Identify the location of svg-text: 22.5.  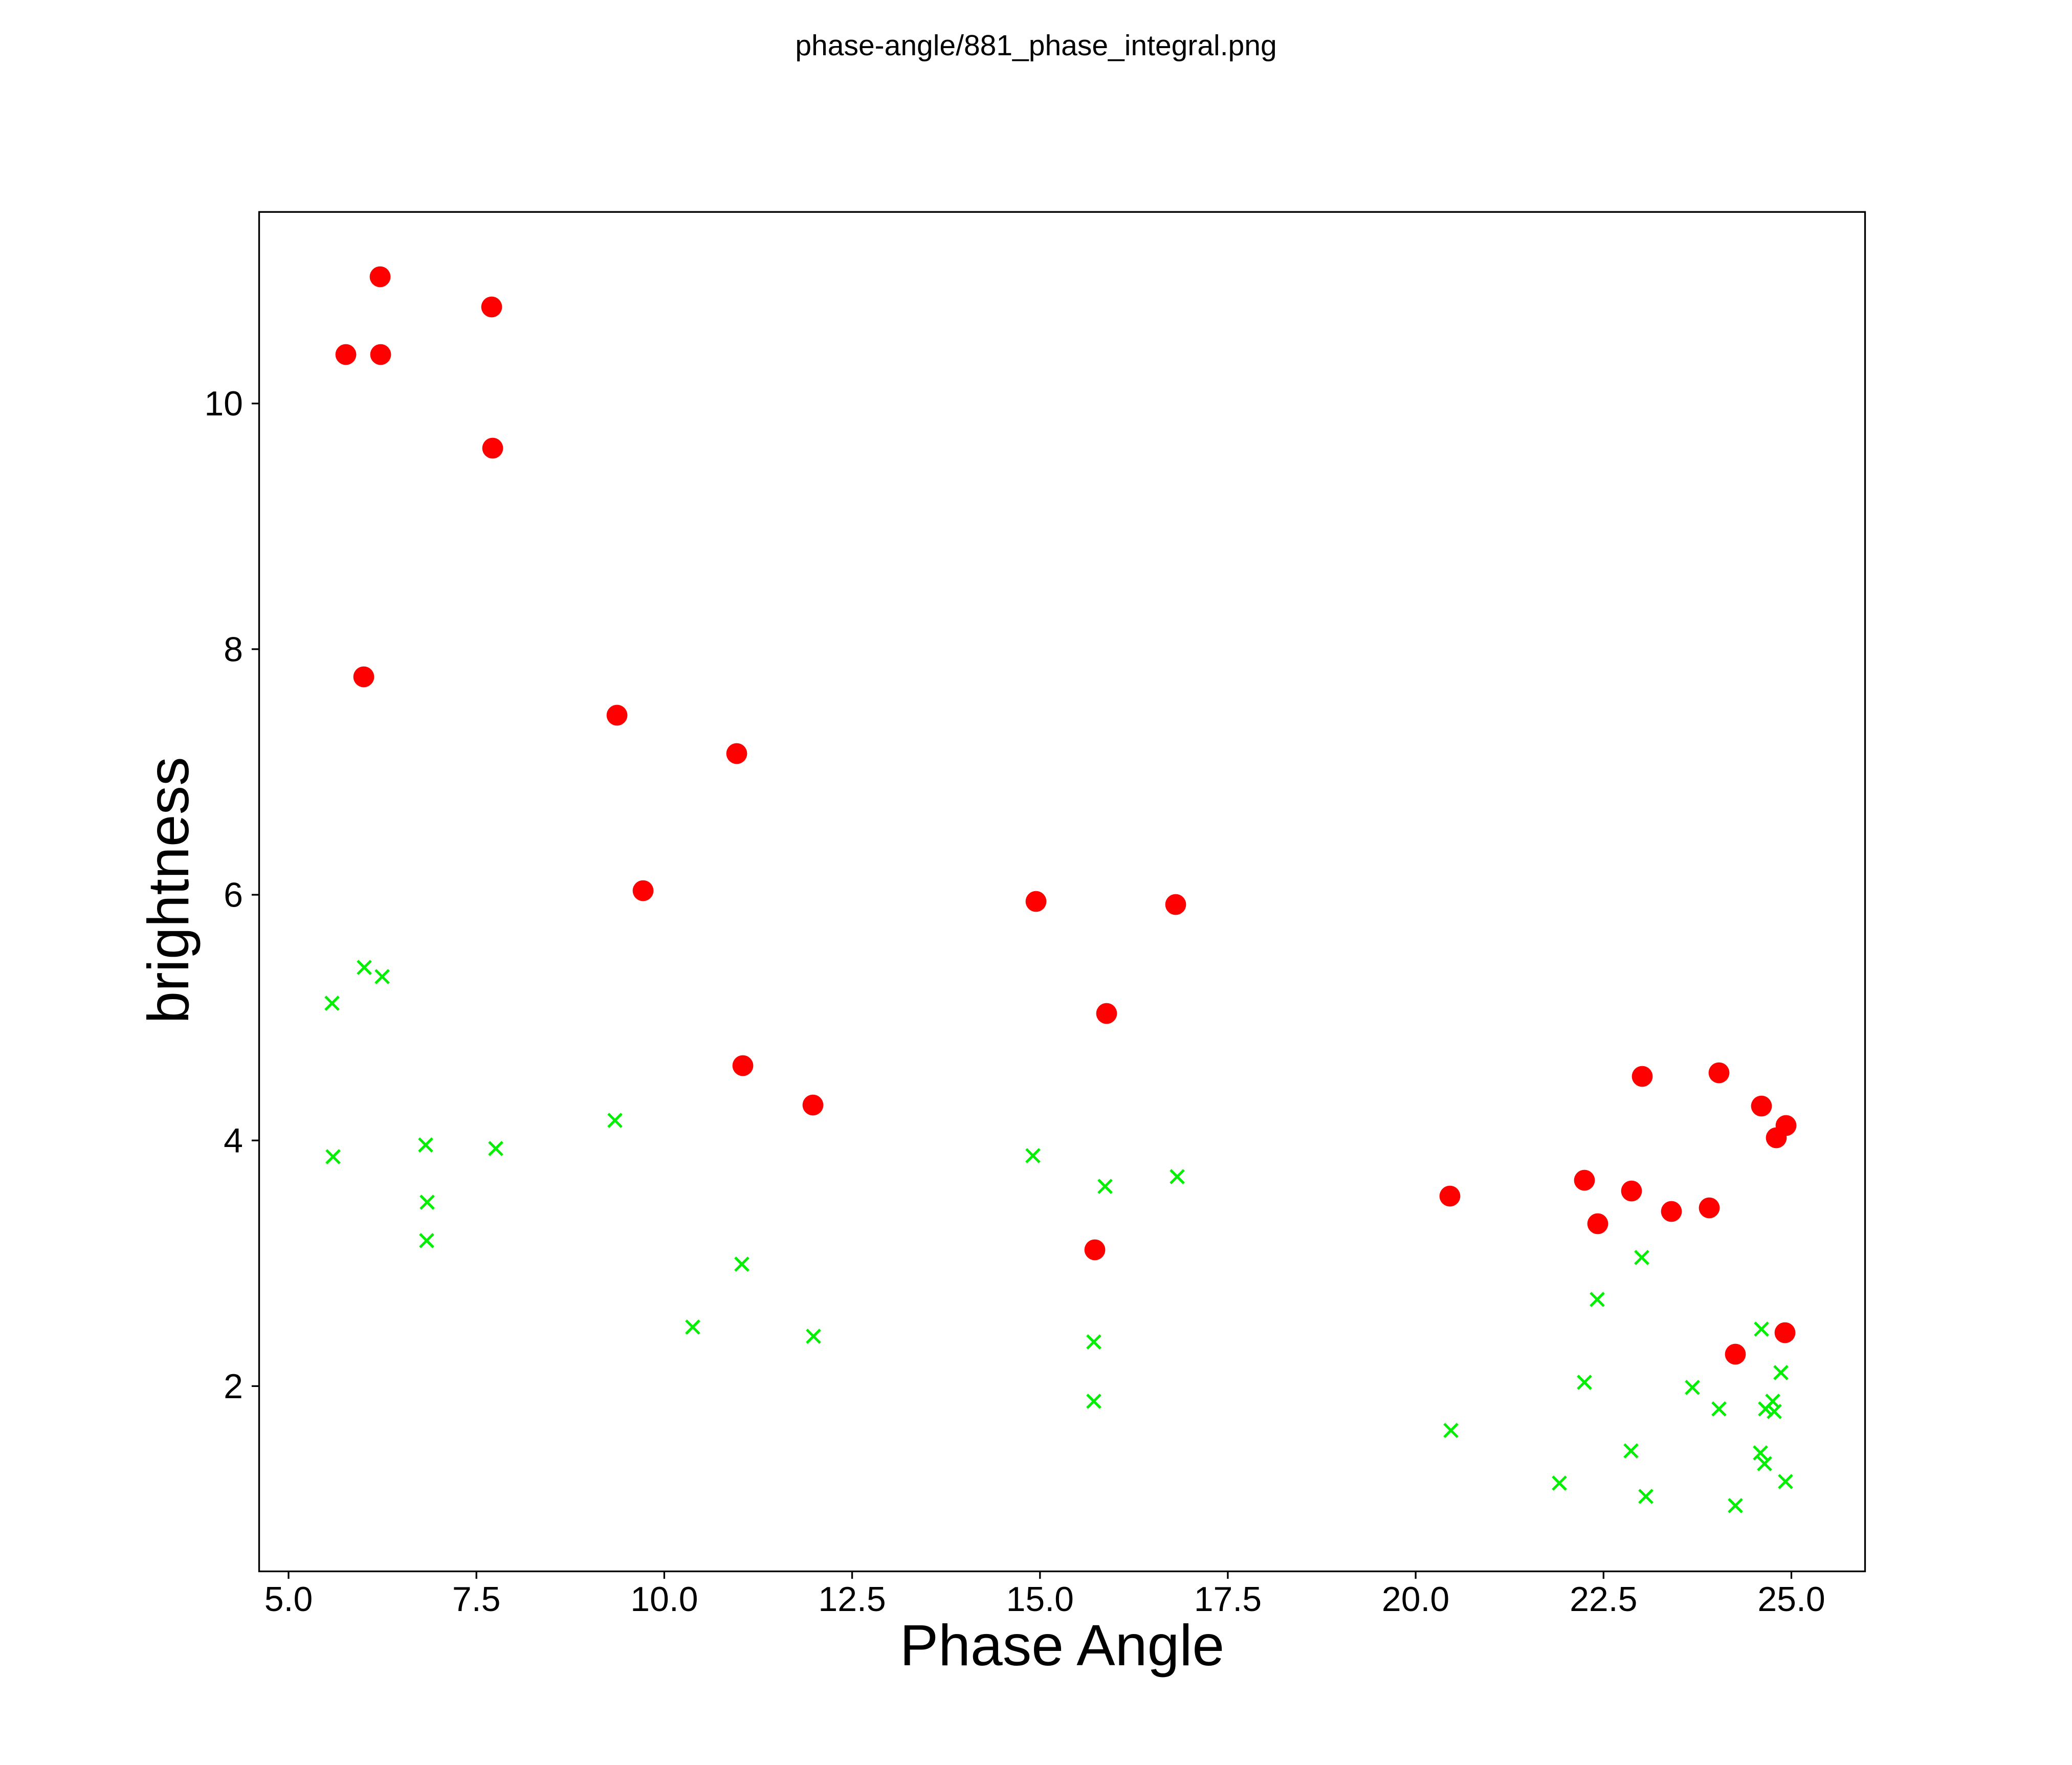
(1603, 1599).